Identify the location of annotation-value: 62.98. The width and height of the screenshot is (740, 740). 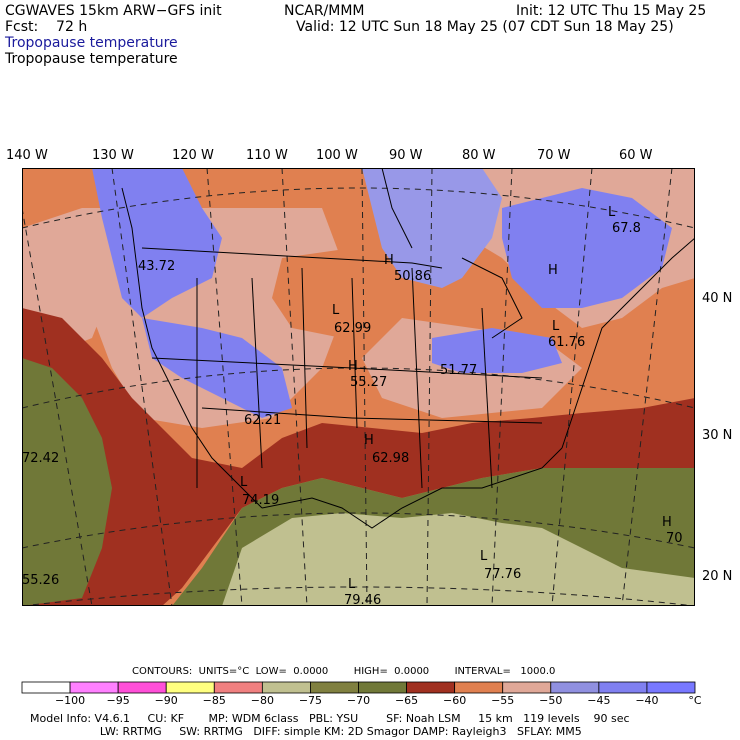
(390, 458).